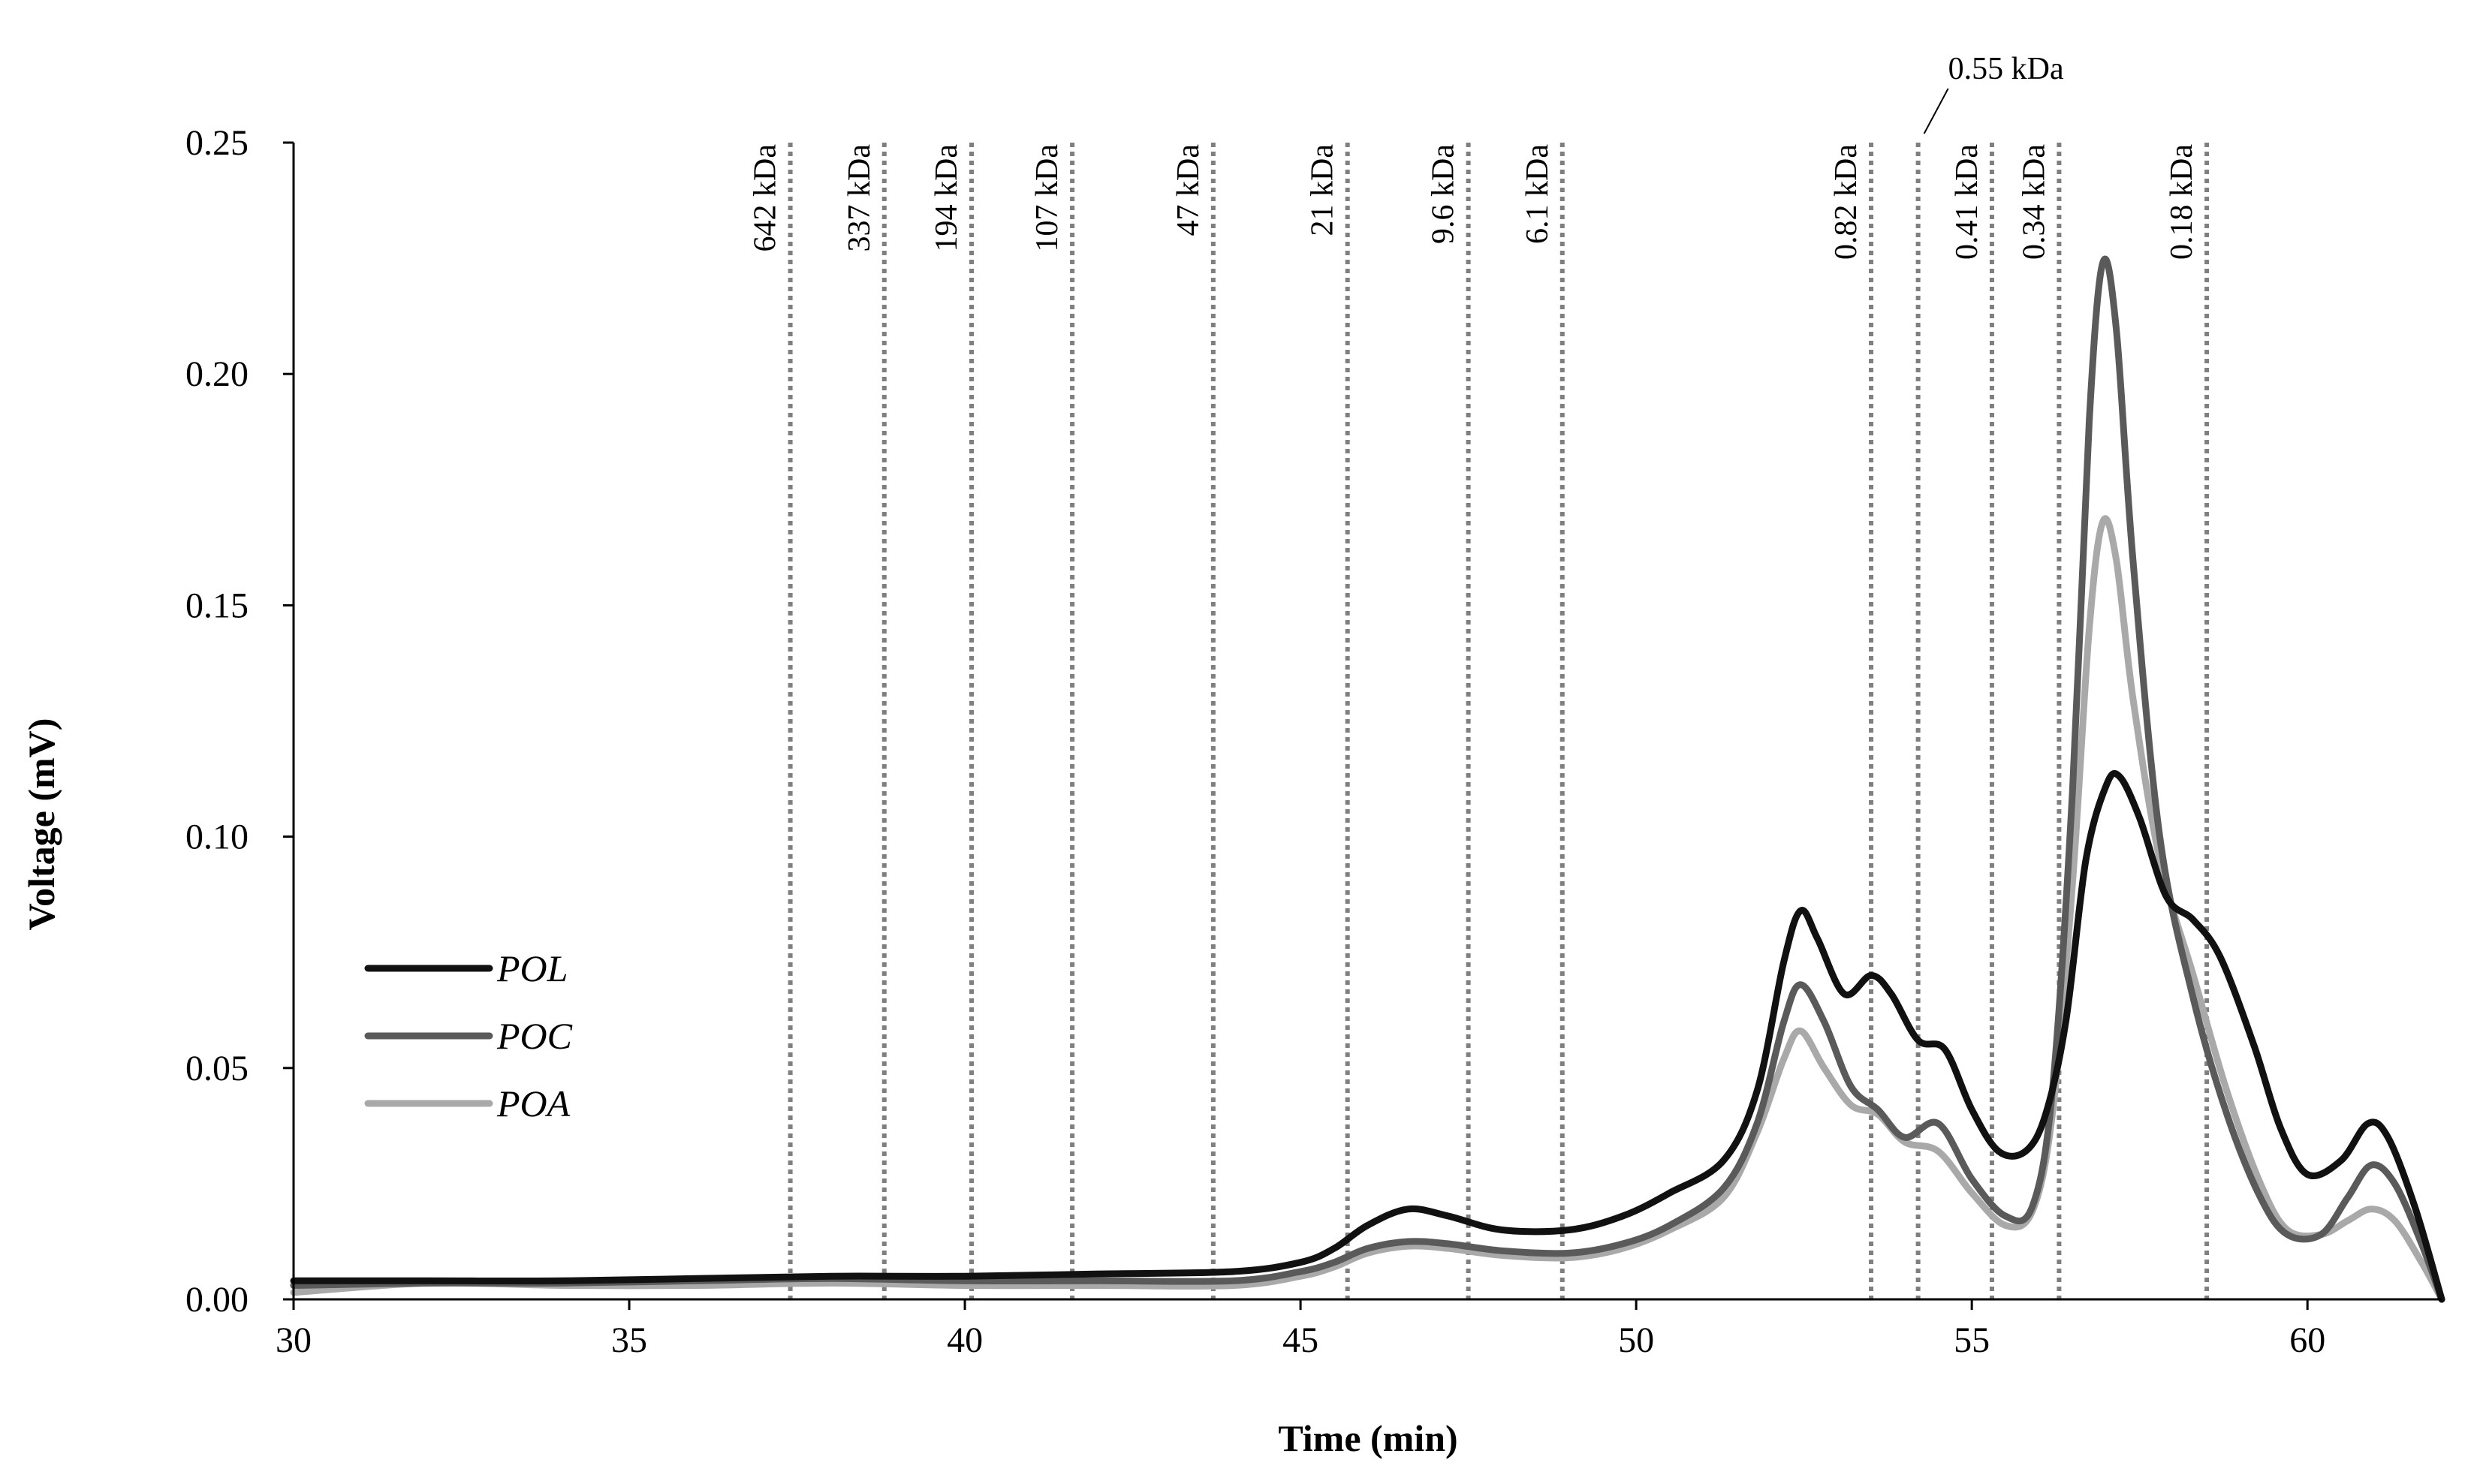  What do you see at coordinates (41, 824) in the screenshot?
I see `y-axis-title: Voltage (mV)` at bounding box center [41, 824].